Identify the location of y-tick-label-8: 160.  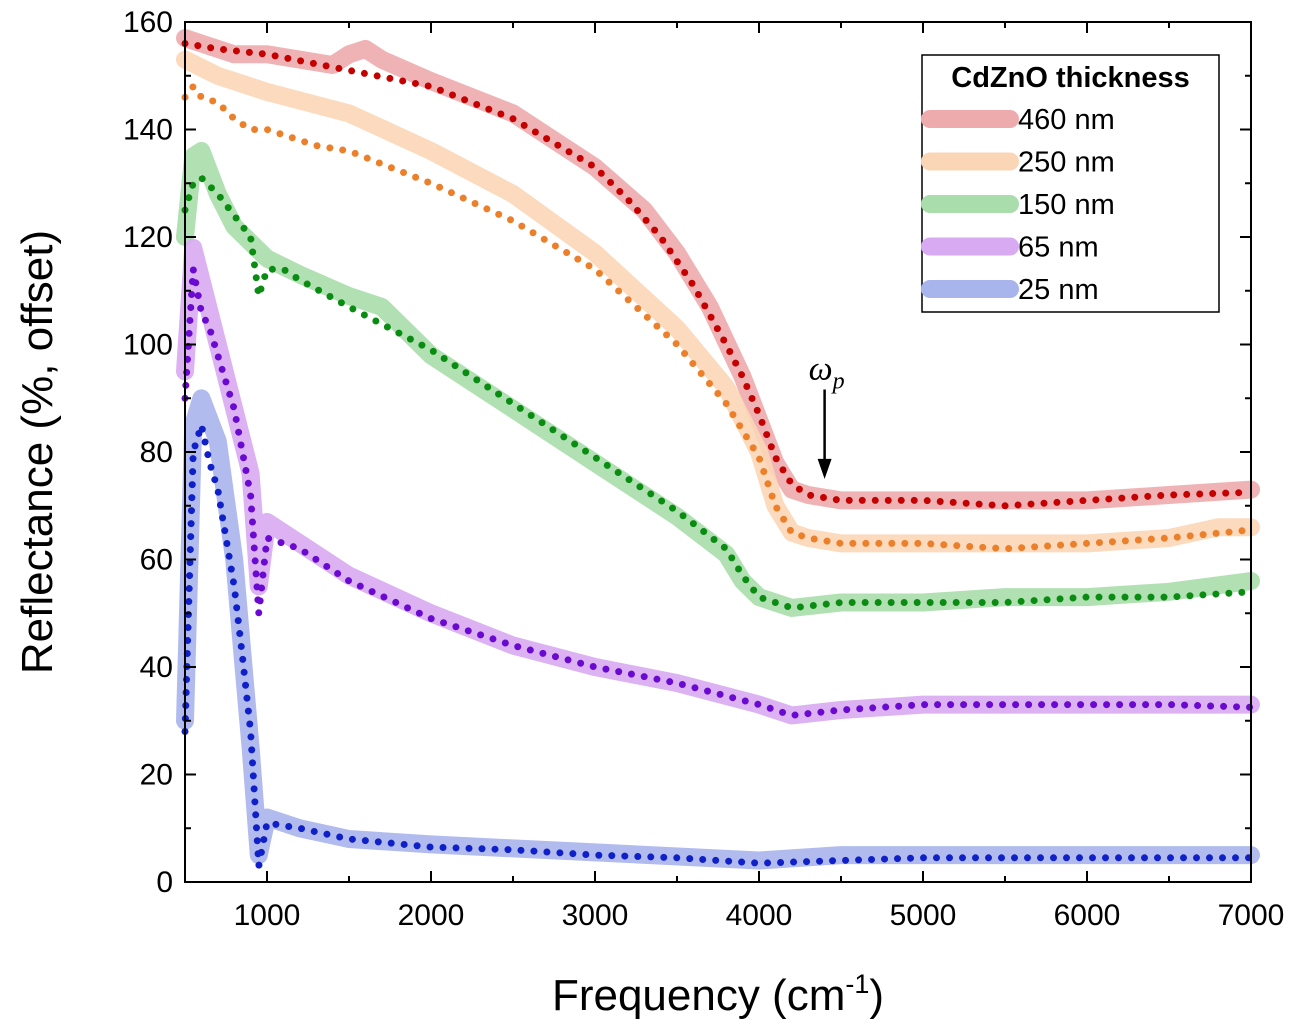
(148, 22).